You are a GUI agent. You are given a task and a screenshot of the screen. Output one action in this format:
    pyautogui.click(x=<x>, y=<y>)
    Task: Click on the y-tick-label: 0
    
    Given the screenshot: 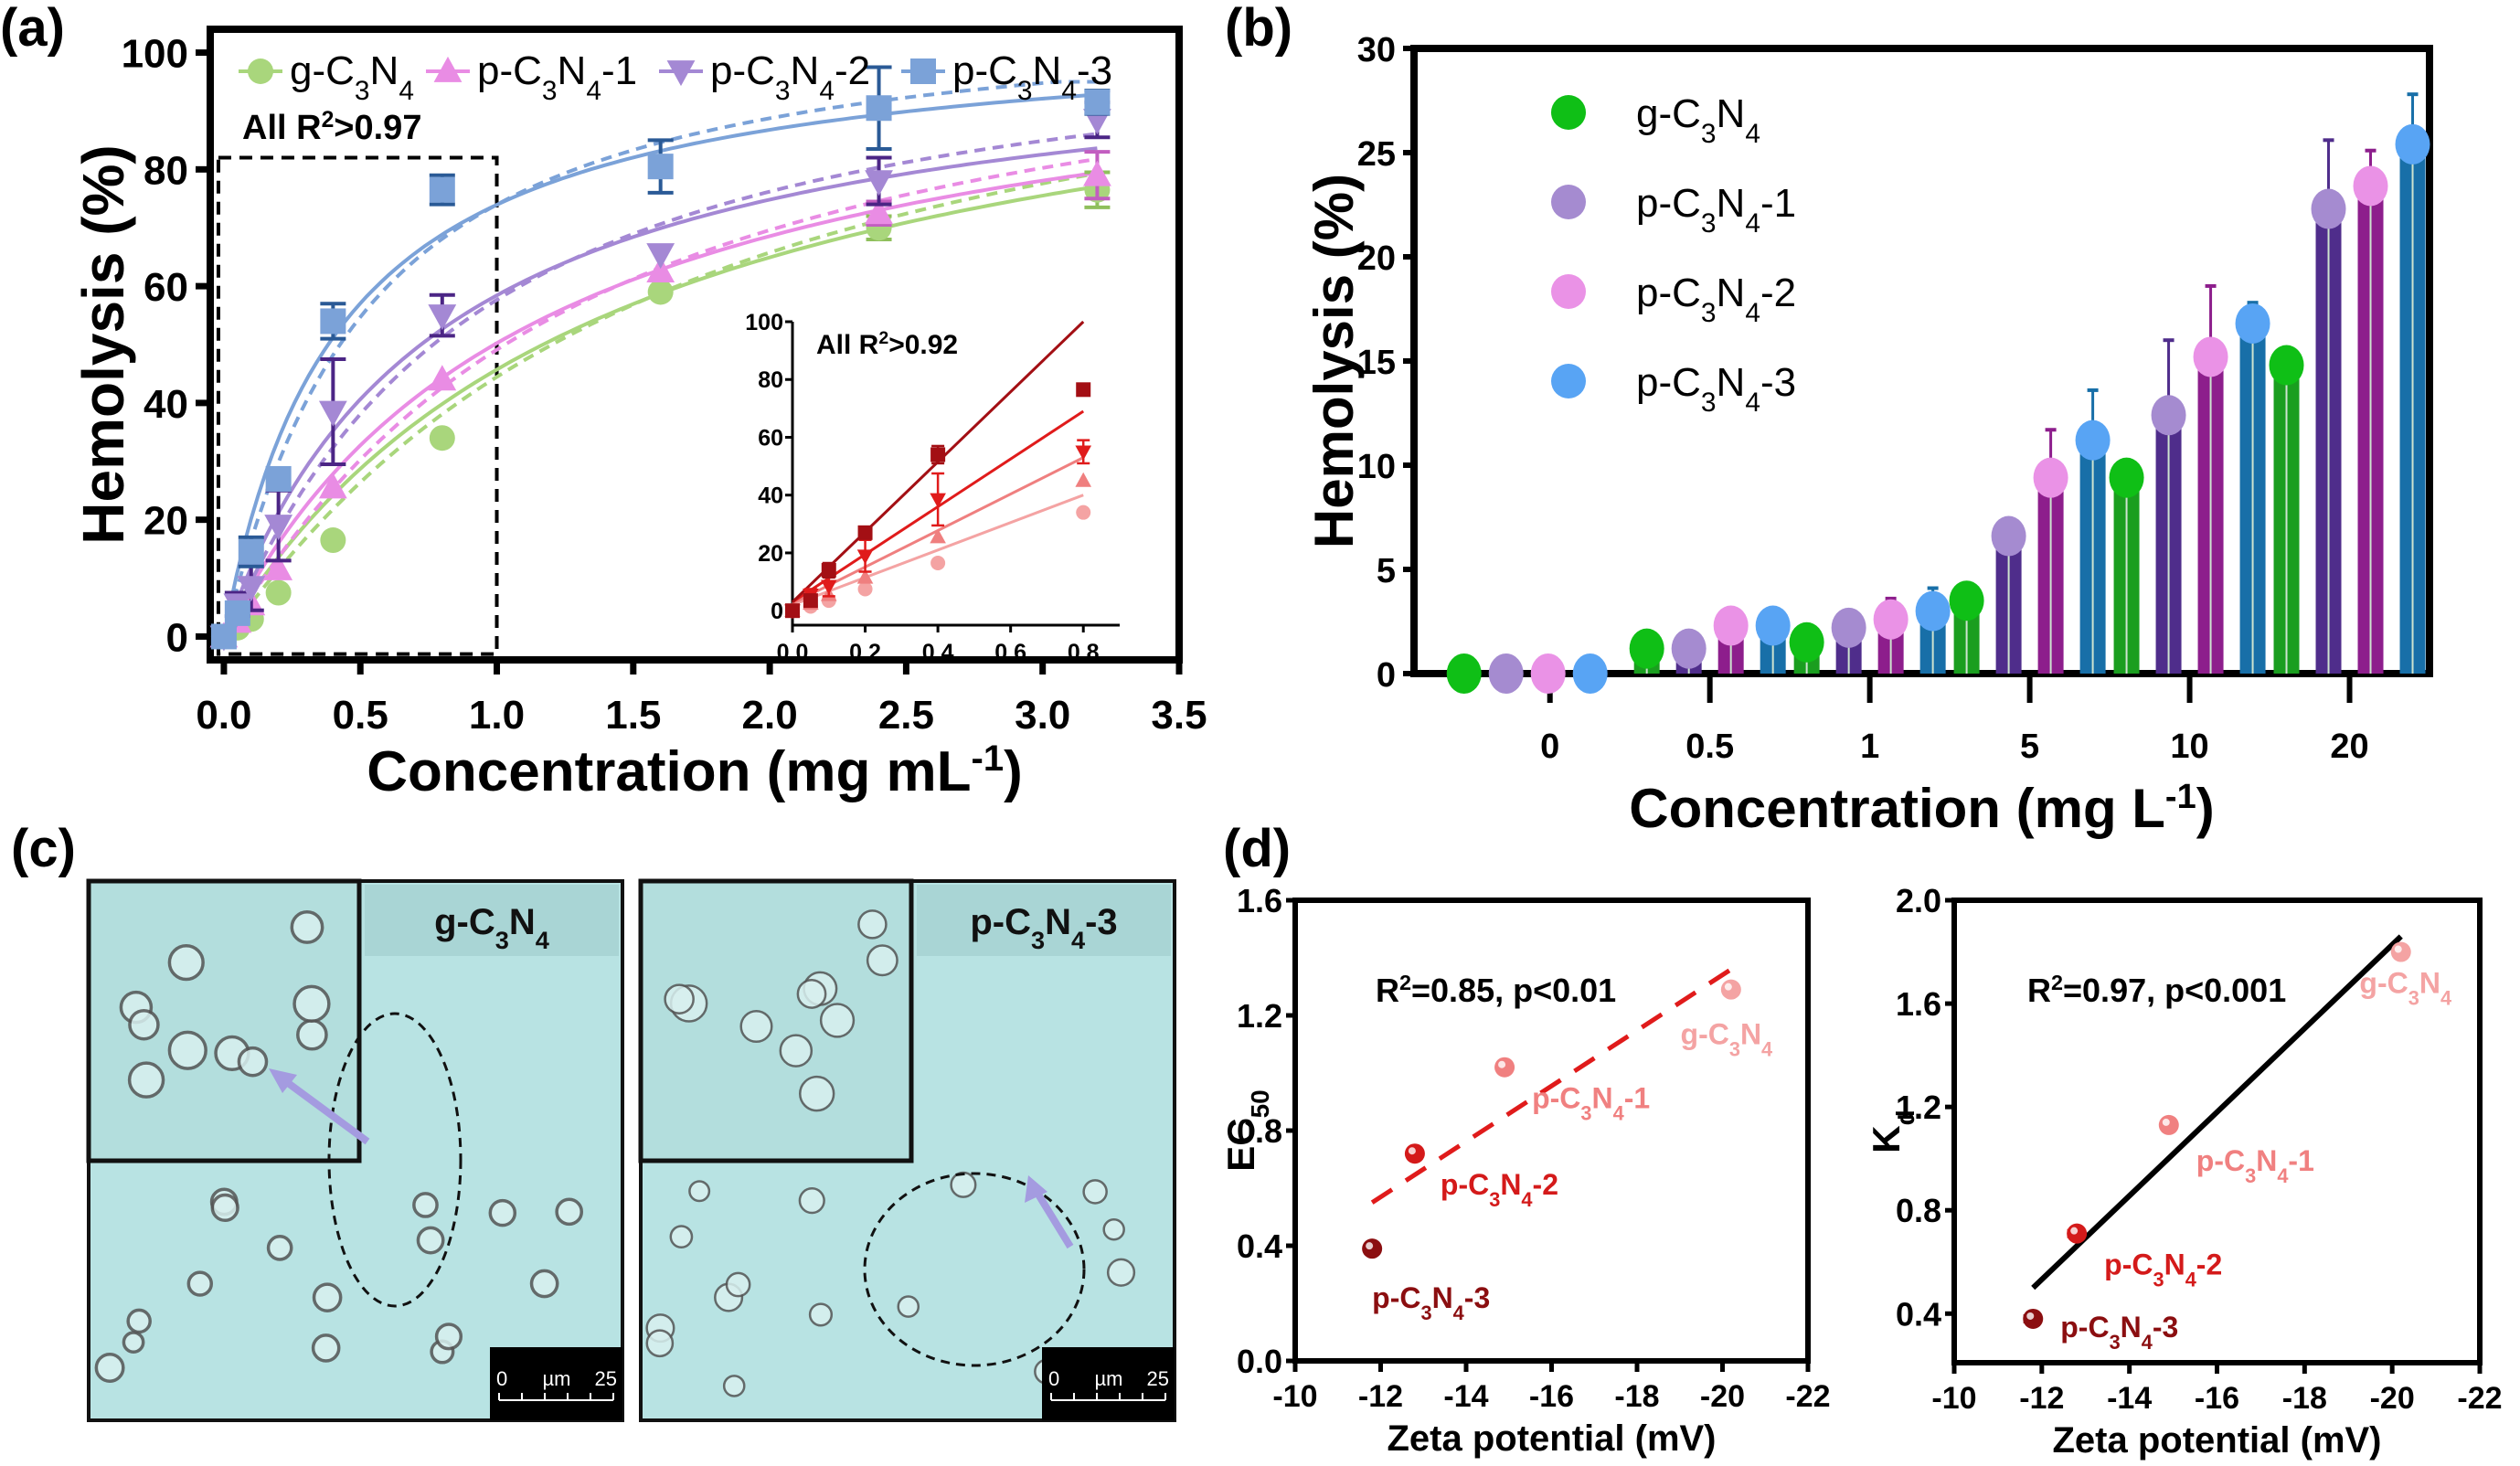 What is the action you would take?
    pyautogui.click(x=177, y=638)
    